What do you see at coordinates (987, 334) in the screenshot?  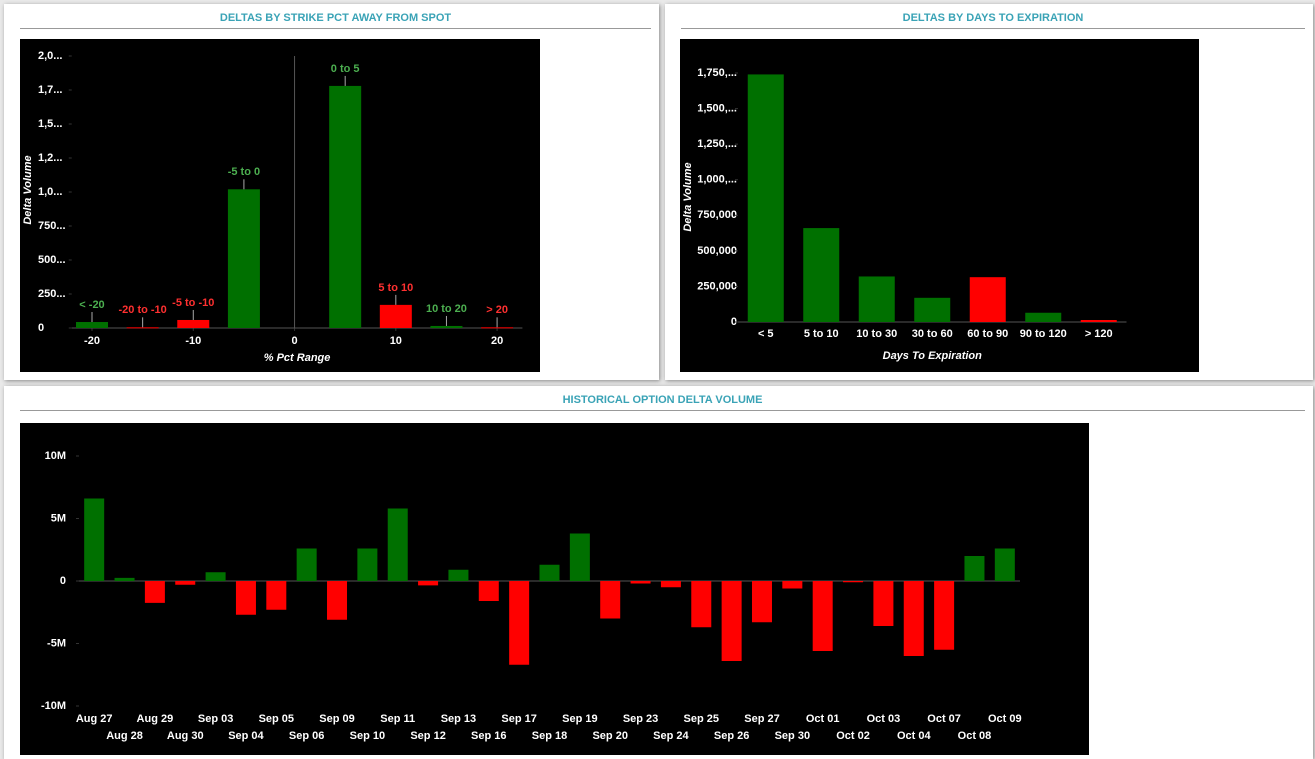 I see `x-tick-label: 60 to 90` at bounding box center [987, 334].